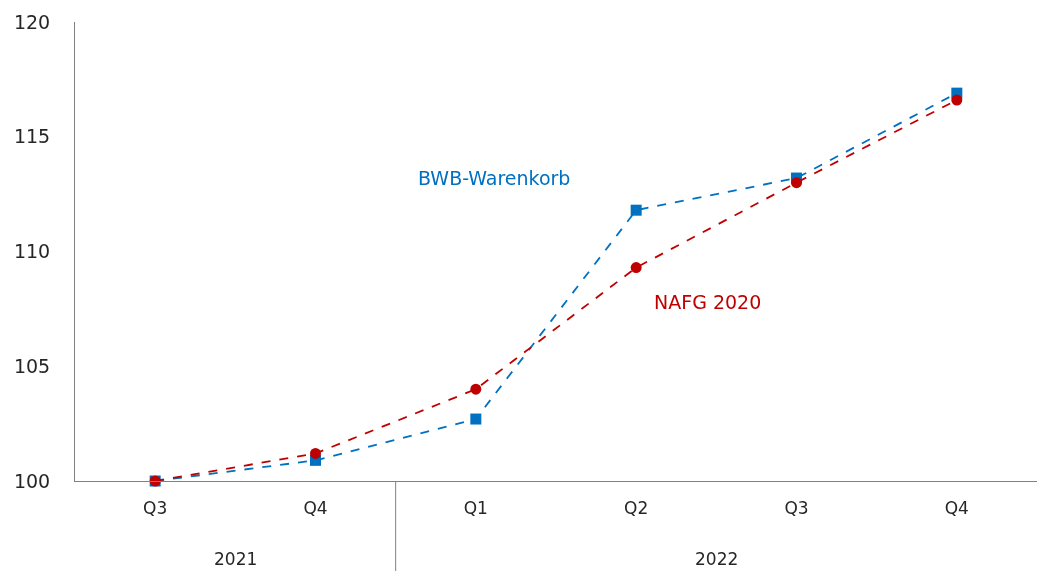 This screenshot has height=571, width=1037. I want to click on text: BWB-Warenkorb, so click(494, 178).